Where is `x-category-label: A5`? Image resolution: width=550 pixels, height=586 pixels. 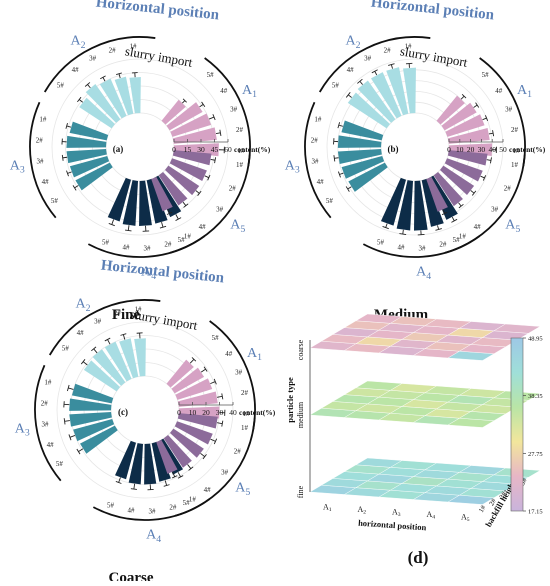 x-category-label: A5 is located at coordinates (465, 517).